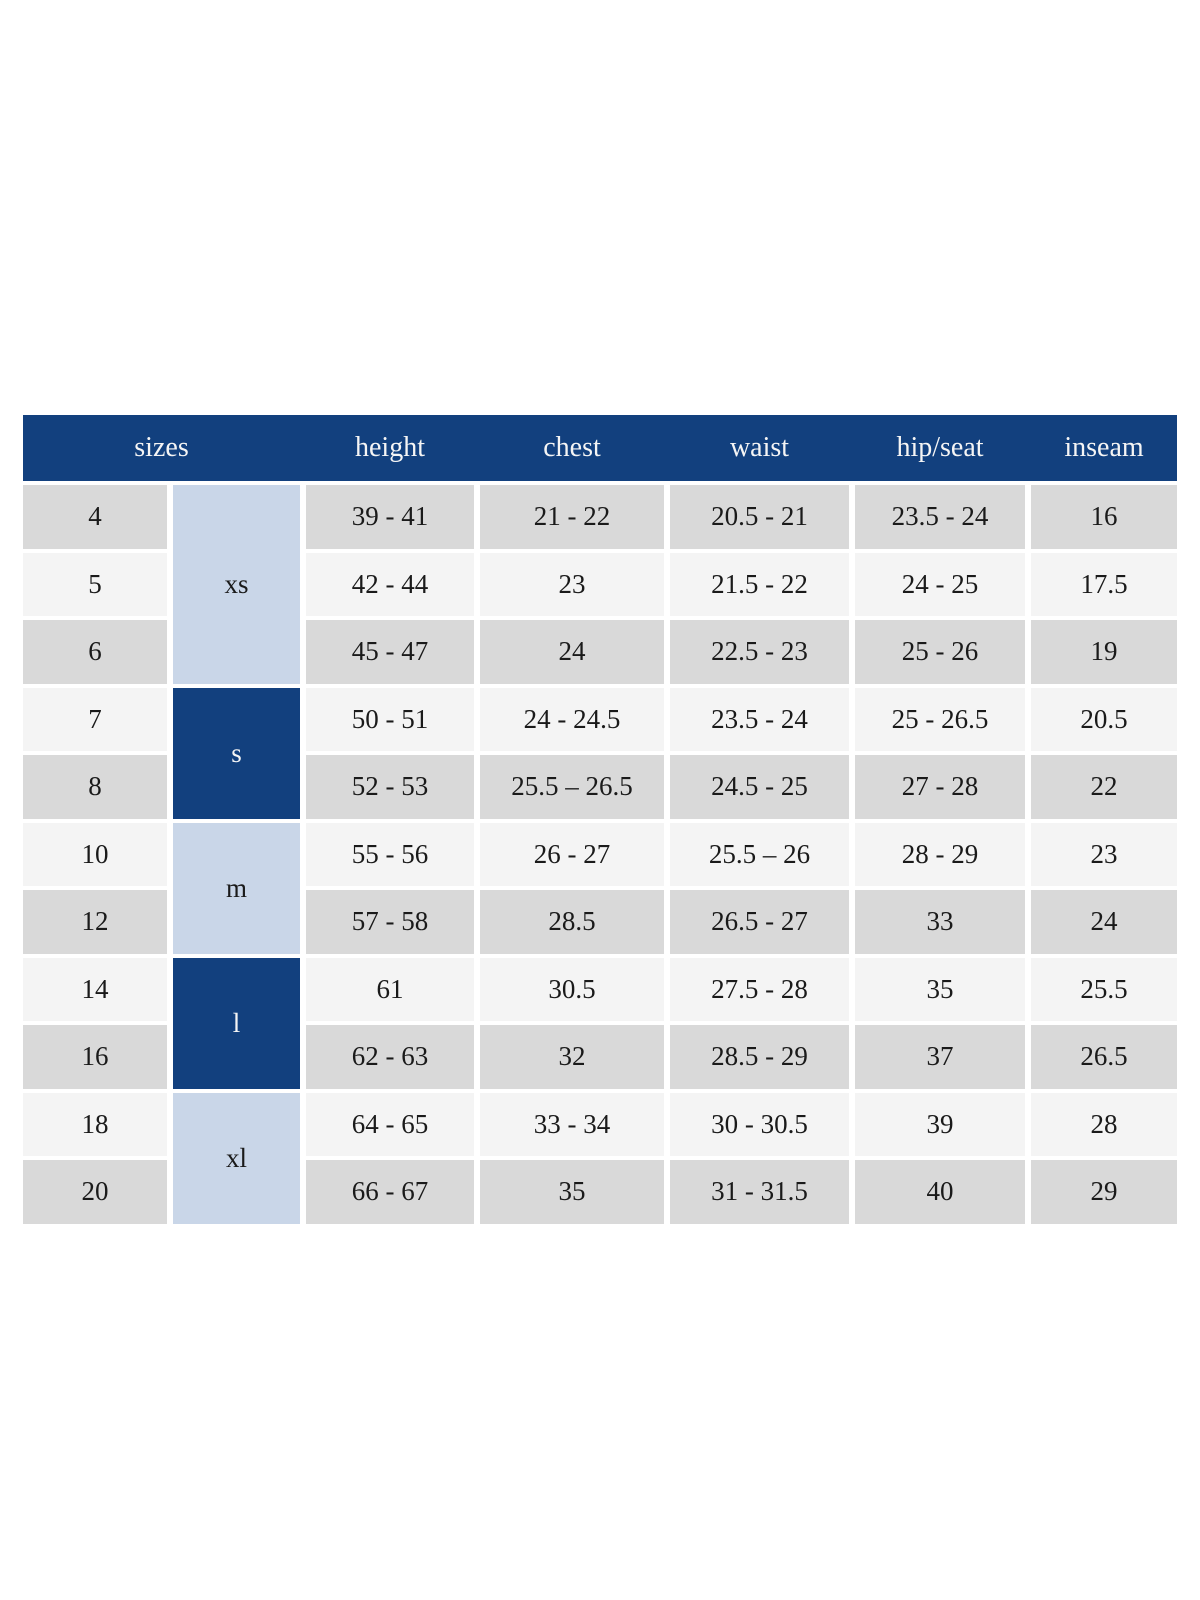  What do you see at coordinates (95, 1057) in the screenshot?
I see `size-number-cell: 16` at bounding box center [95, 1057].